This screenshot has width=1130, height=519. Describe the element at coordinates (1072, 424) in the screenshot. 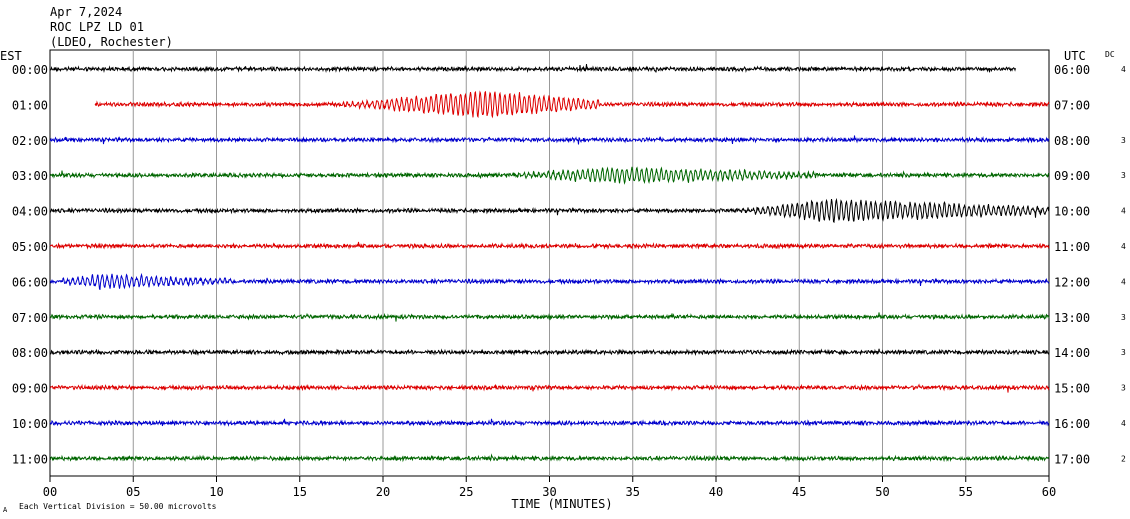

I see `row-label-right: 16:00` at that location.